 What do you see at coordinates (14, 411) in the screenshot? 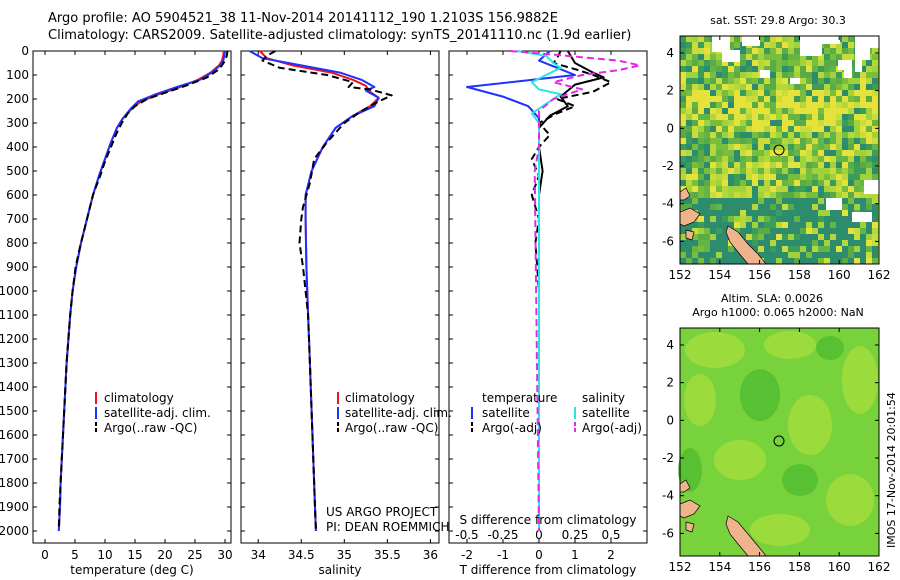
I see `depth-tick-label: 1500` at bounding box center [14, 411].